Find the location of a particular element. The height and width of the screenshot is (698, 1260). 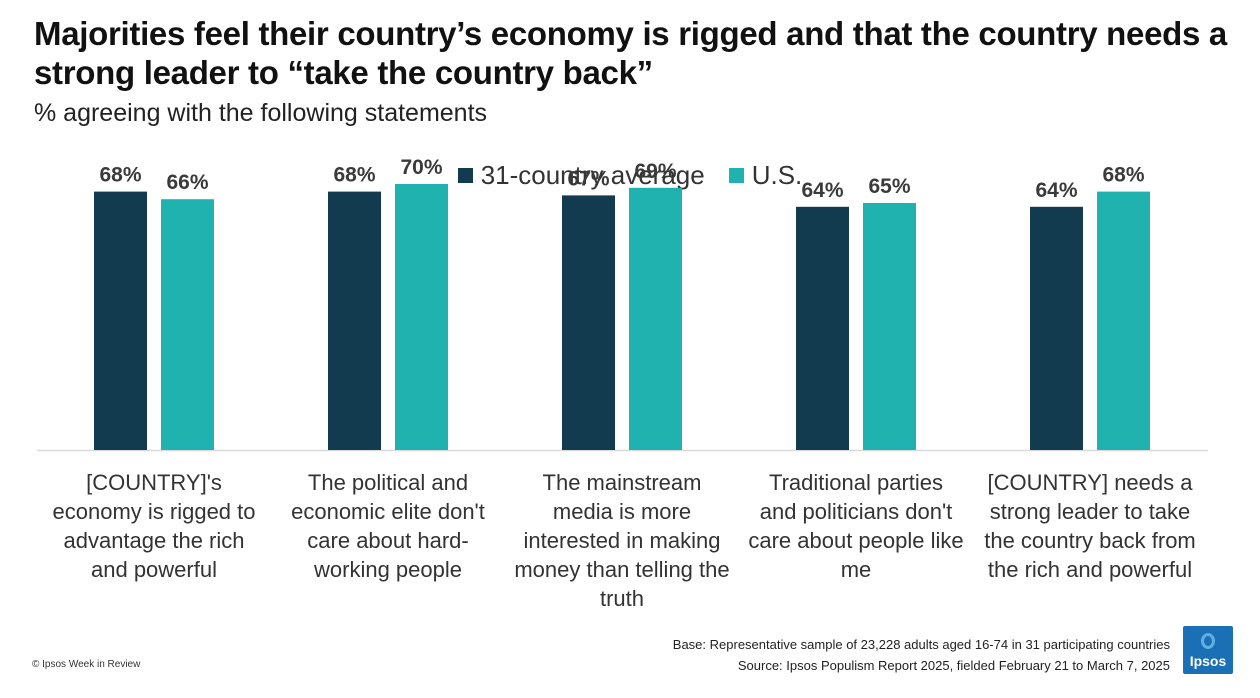

category-label-1-line-3: advantage the rich is located at coordinates (154, 540).